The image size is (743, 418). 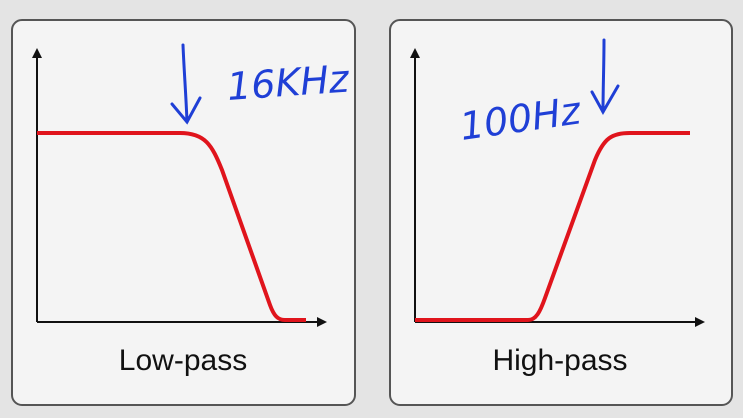 What do you see at coordinates (289, 83) in the screenshot?
I see `annotation: 16KHz` at bounding box center [289, 83].